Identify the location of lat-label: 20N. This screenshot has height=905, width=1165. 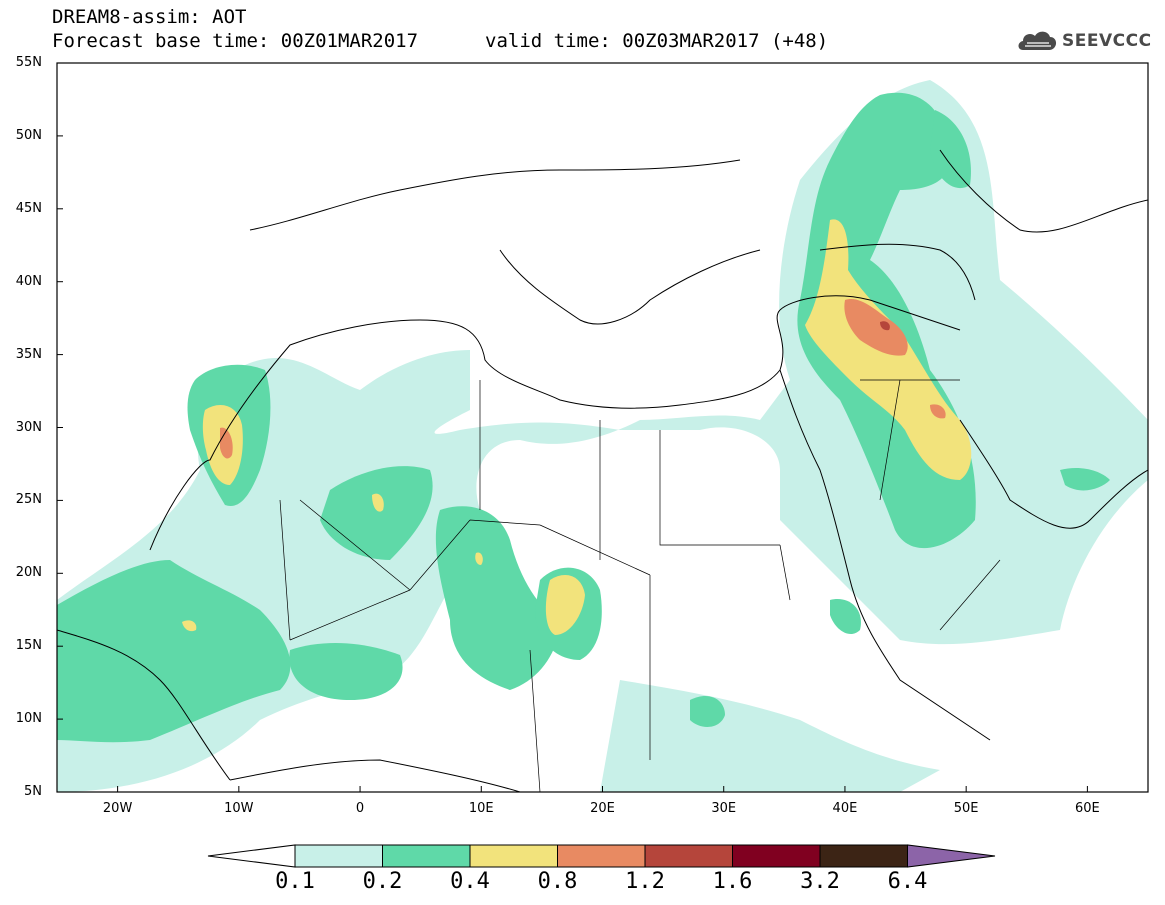
(28, 573).